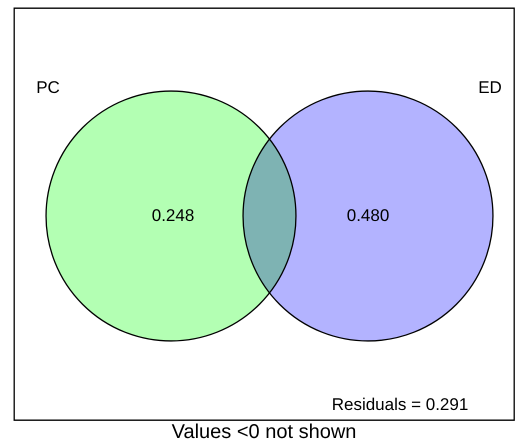 This screenshot has height=444, width=516. Describe the element at coordinates (48, 87) in the screenshot. I see `category-label: PC` at that location.